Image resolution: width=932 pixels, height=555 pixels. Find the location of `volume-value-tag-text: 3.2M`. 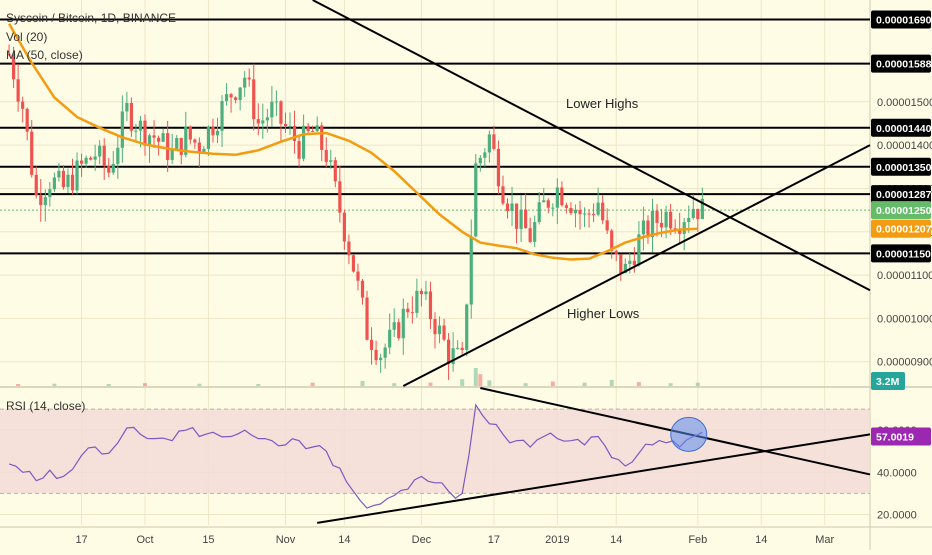

volume-value-tag-text: 3.2M is located at coordinates (888, 382).